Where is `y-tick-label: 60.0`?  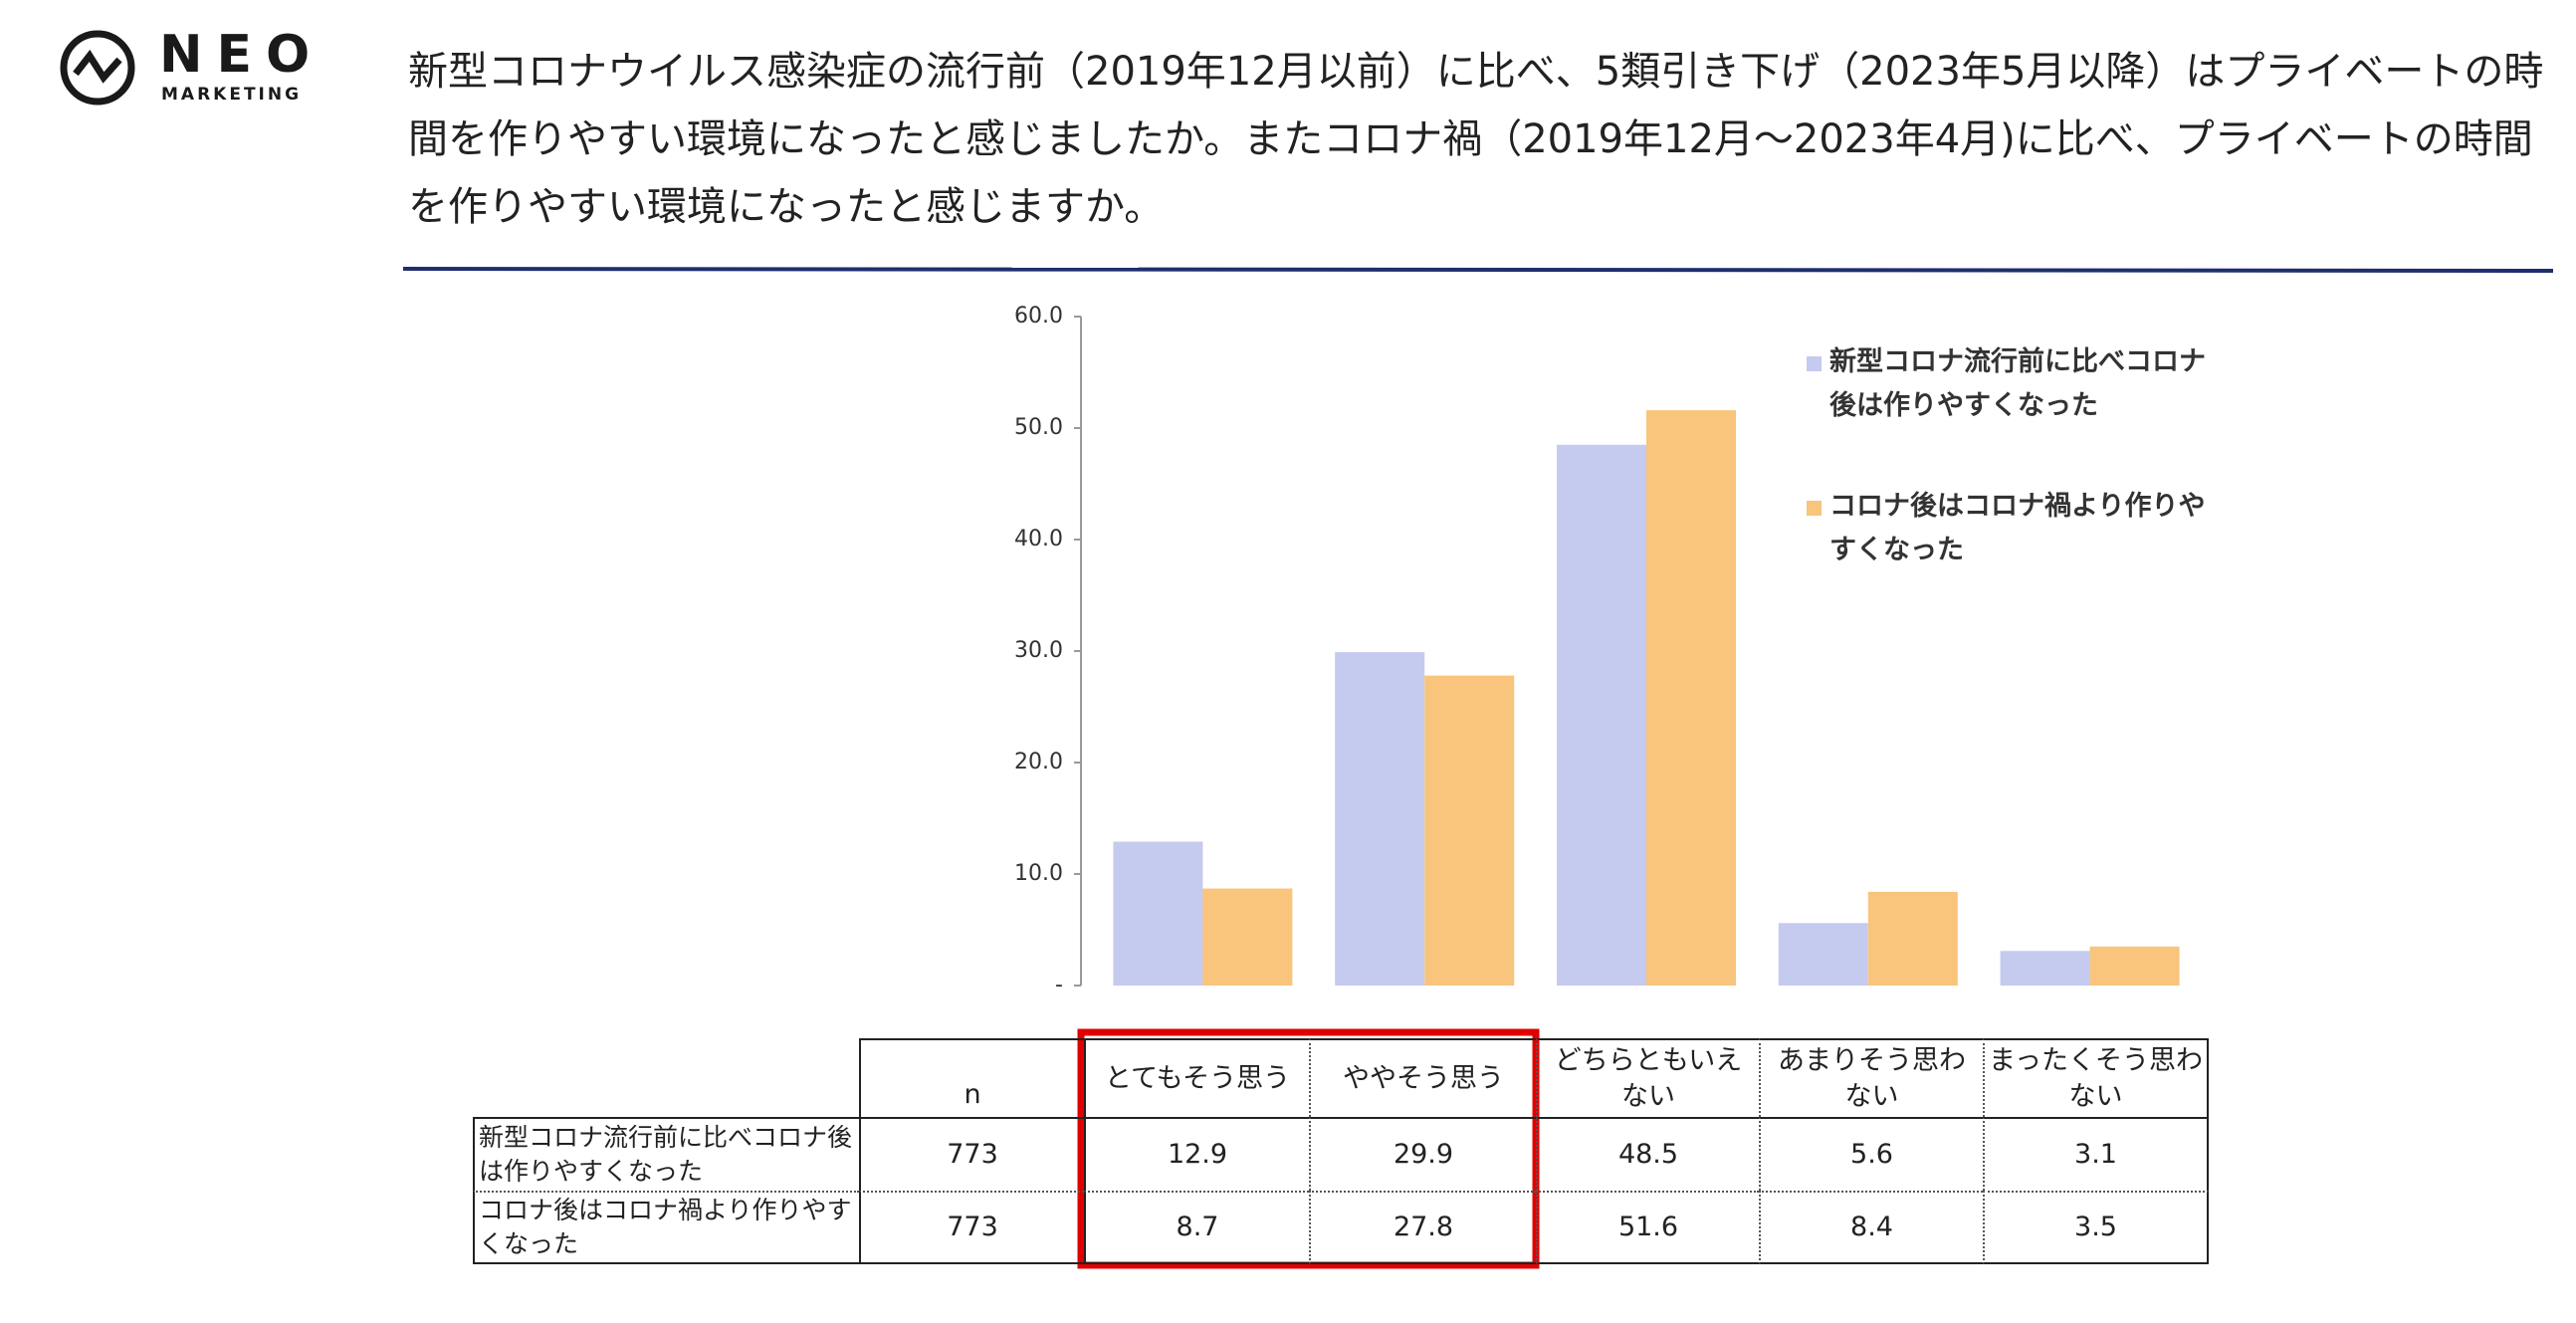 y-tick-label: 60.0 is located at coordinates (1038, 316).